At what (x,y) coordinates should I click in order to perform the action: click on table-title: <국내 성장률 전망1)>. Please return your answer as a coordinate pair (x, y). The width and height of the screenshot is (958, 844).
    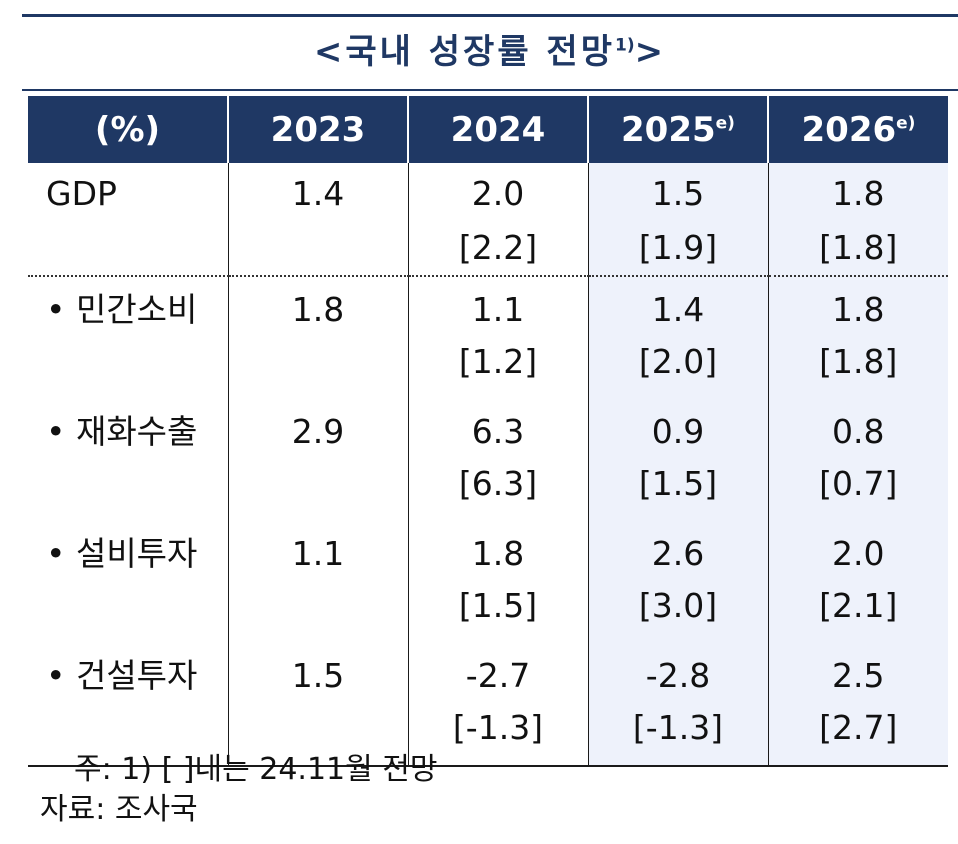
    Looking at the image, I should click on (490, 48).